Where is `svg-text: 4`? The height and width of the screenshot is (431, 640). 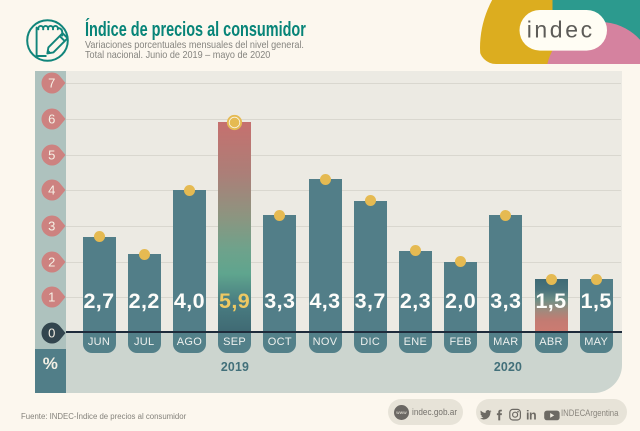
svg-text: 4 is located at coordinates (51, 190).